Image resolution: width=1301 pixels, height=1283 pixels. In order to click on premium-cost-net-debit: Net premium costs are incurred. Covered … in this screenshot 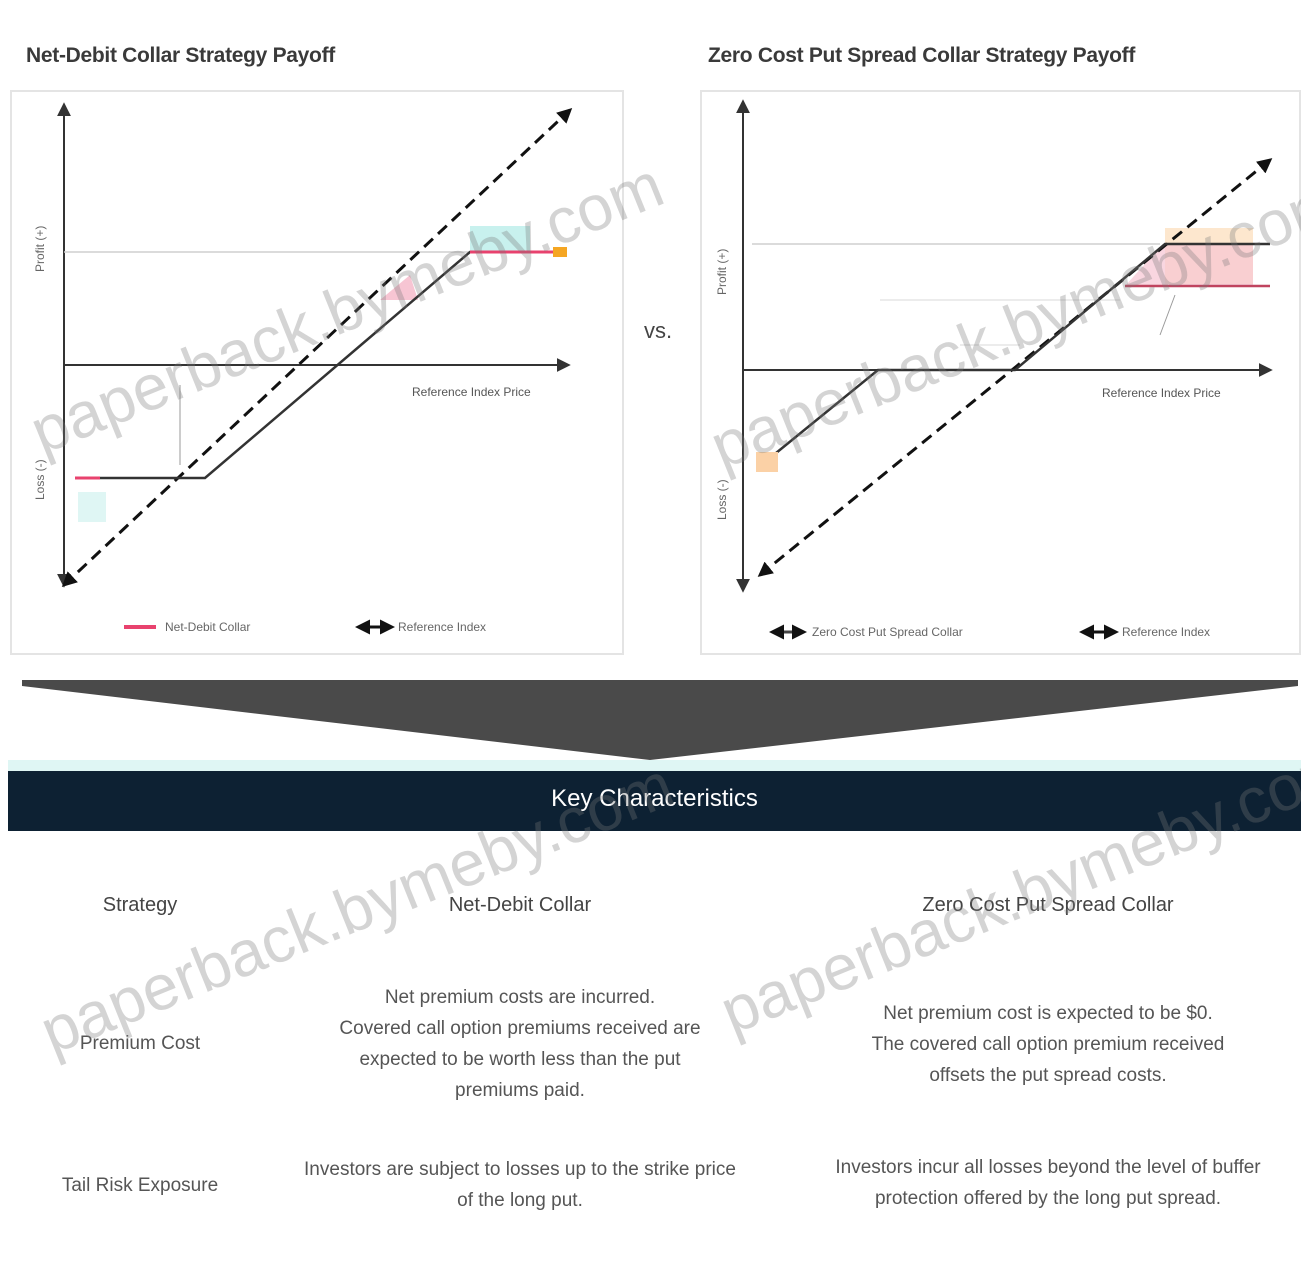, I will do `click(520, 1044)`.